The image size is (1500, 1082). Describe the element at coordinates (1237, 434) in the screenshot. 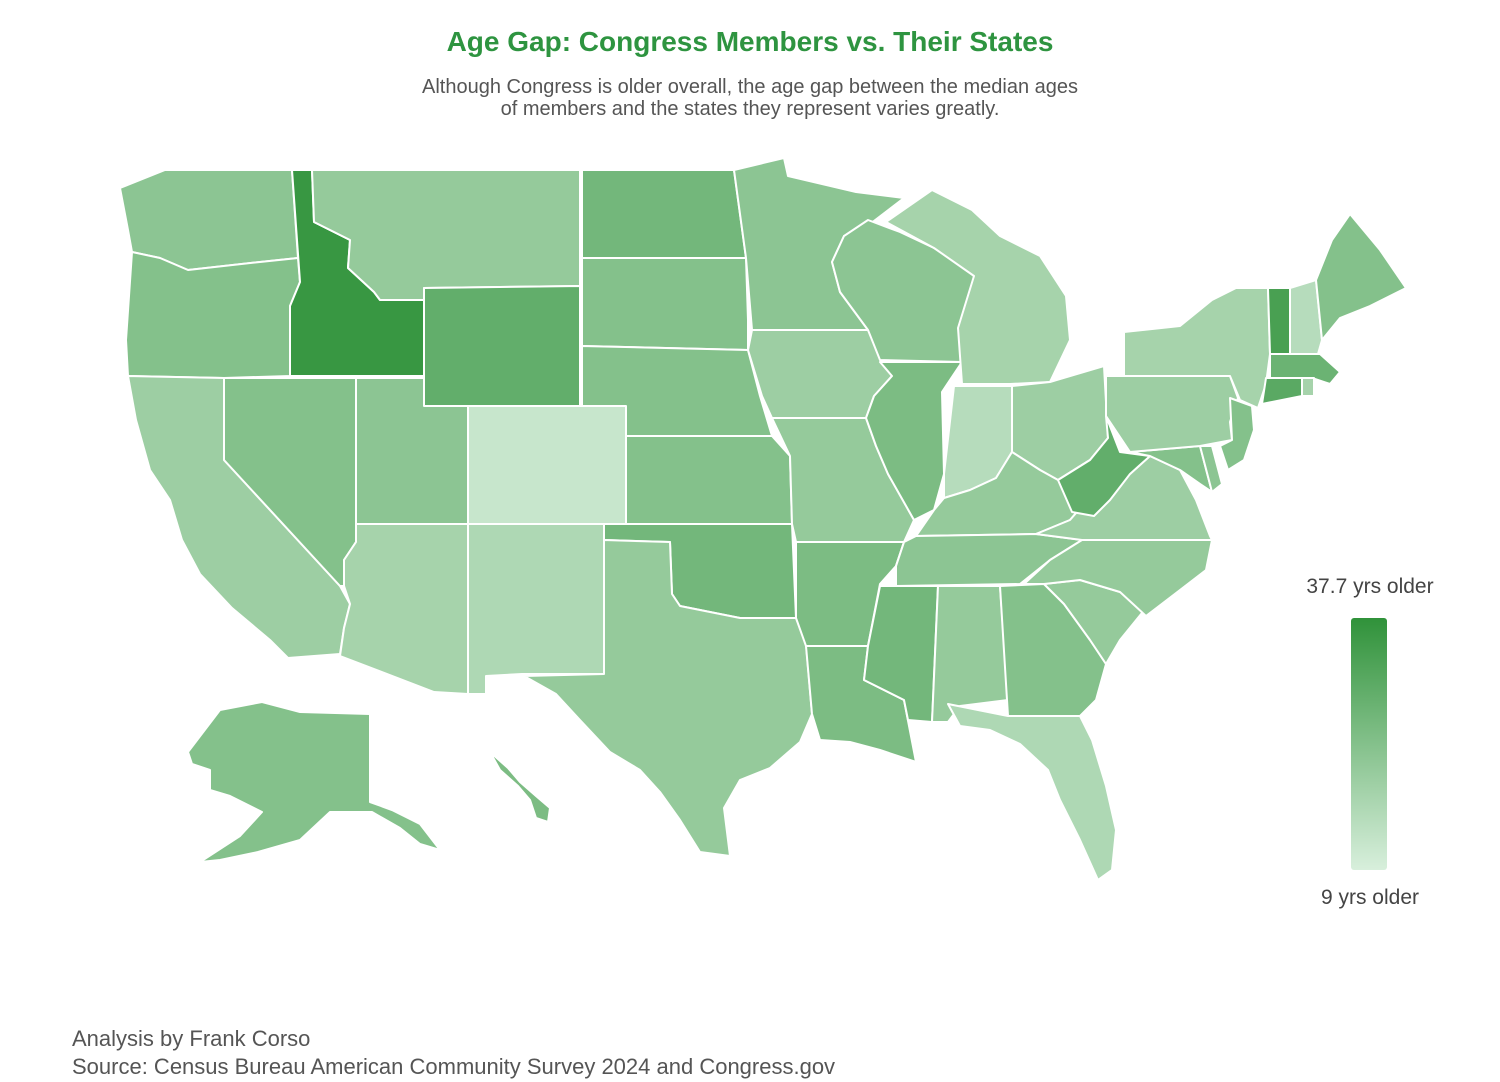

I see `state-nj` at that location.